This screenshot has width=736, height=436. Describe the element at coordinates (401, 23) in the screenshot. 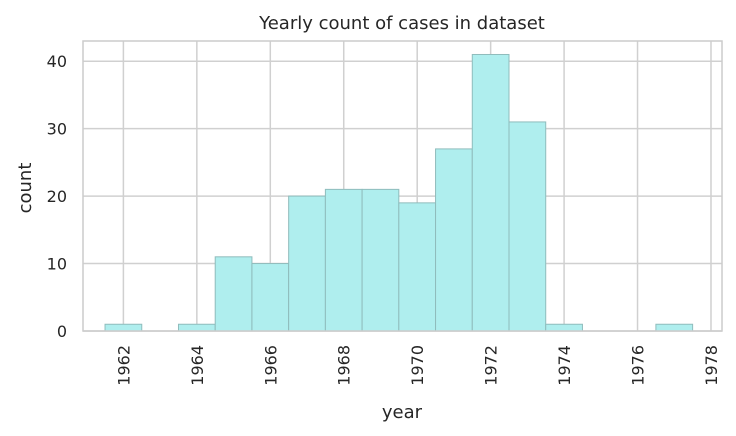

I see `chart-title: Yearly count of cases in dataset` at that location.